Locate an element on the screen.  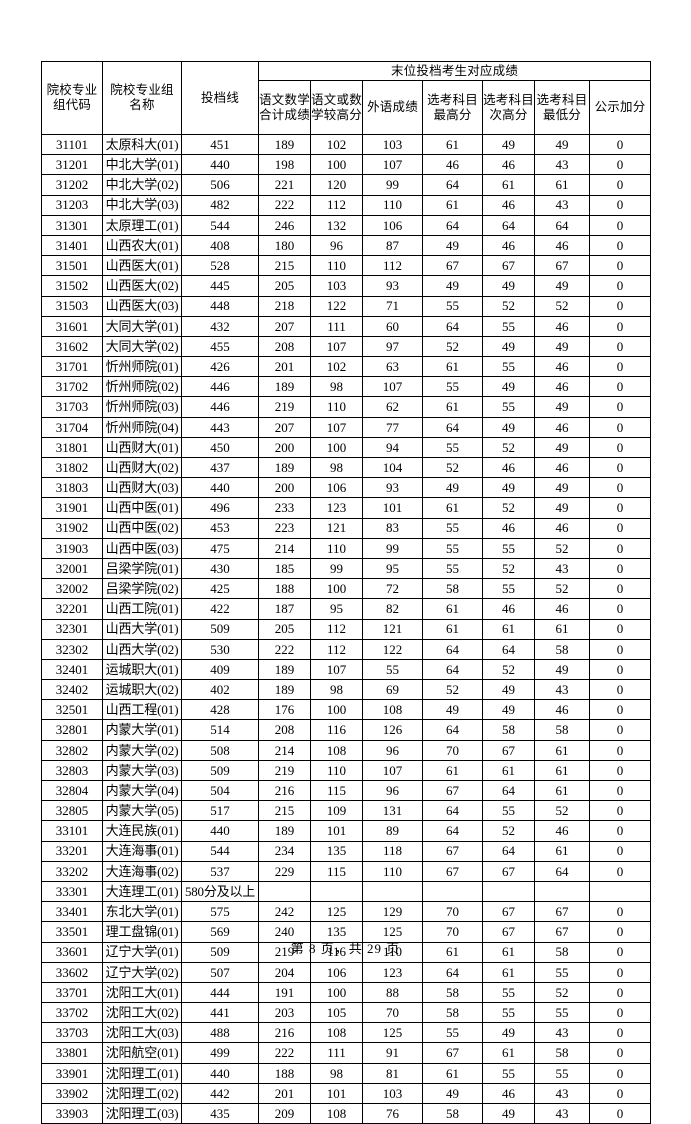
cell-higher: 108 is located at coordinates (336, 1113).